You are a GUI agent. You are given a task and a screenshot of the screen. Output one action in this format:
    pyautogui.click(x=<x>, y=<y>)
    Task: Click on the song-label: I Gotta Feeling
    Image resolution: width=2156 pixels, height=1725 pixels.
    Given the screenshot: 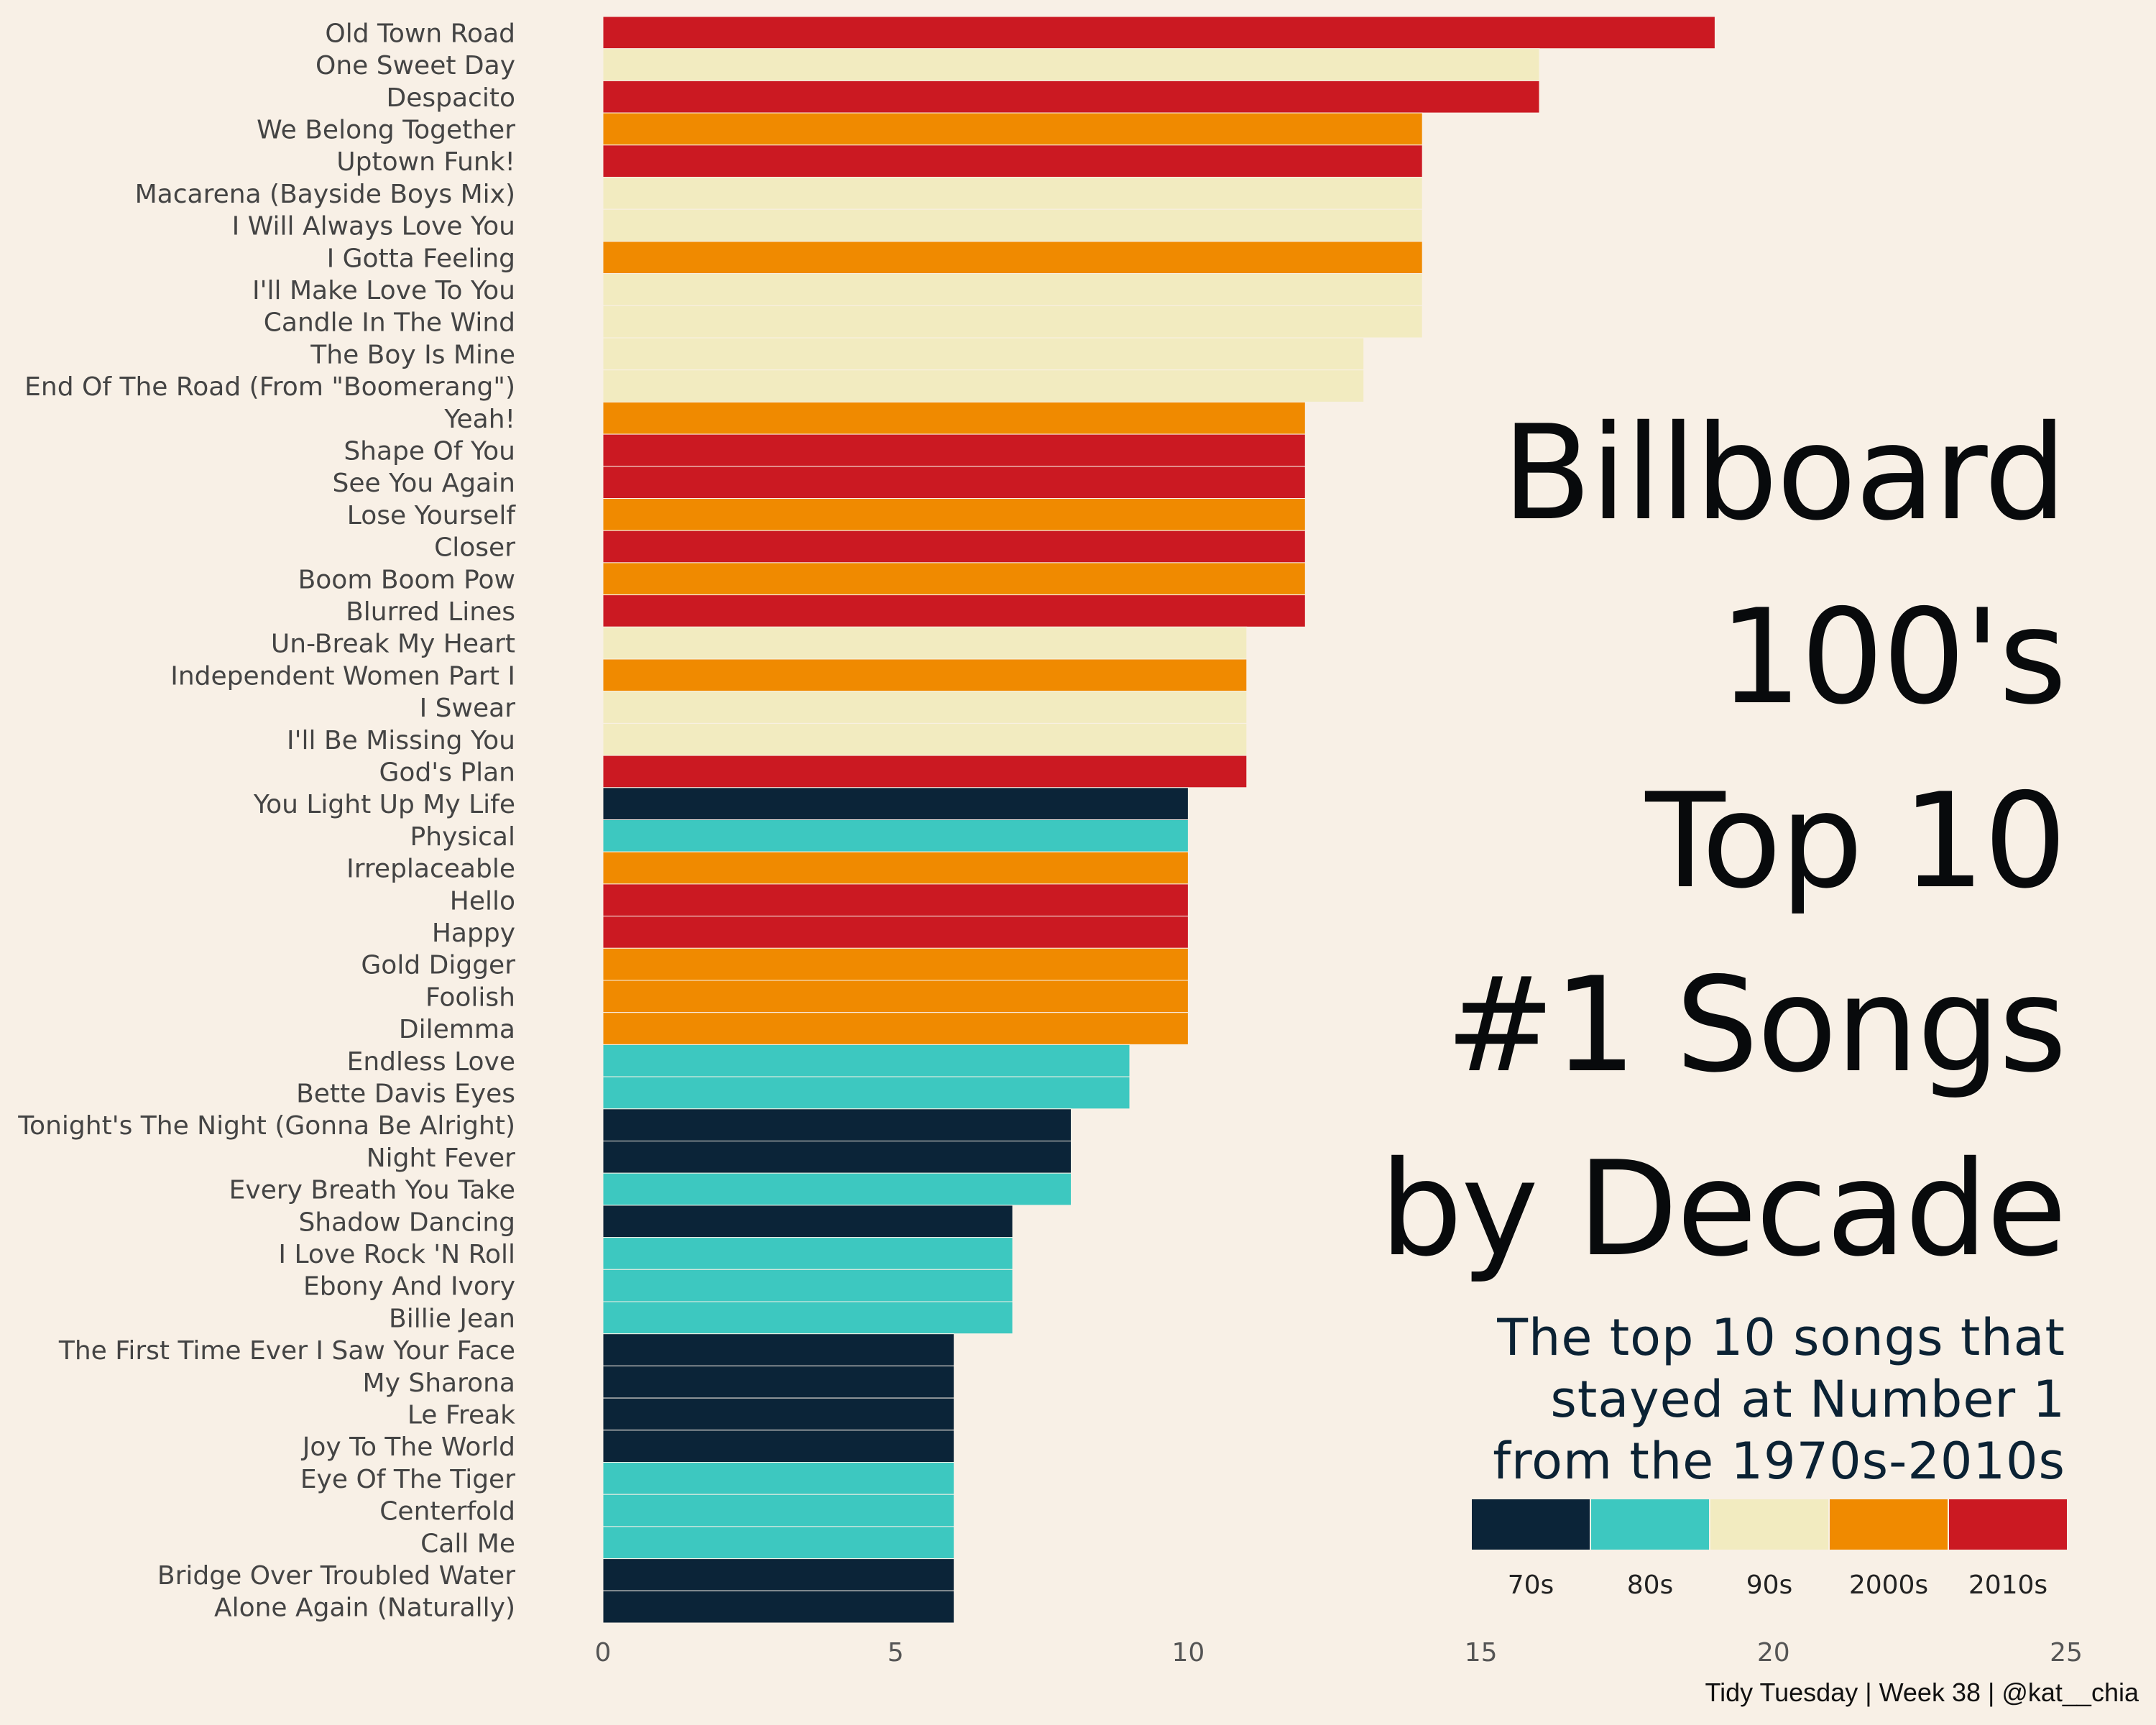 What is the action you would take?
    pyautogui.click(x=421, y=258)
    